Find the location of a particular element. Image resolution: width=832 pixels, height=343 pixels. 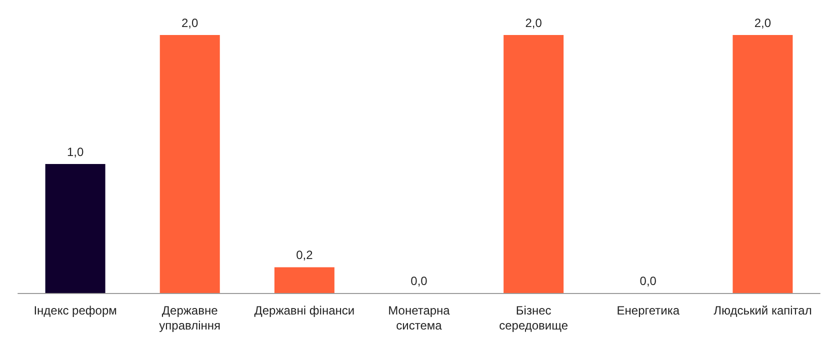

x-tick-label: Індекс реформ is located at coordinates (75, 311).